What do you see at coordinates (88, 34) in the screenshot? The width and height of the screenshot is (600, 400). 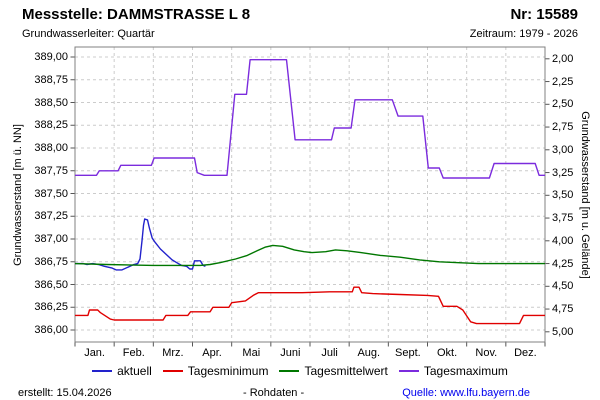 I see `aquifer-label: Grundwasserleiter: Quartär` at bounding box center [88, 34].